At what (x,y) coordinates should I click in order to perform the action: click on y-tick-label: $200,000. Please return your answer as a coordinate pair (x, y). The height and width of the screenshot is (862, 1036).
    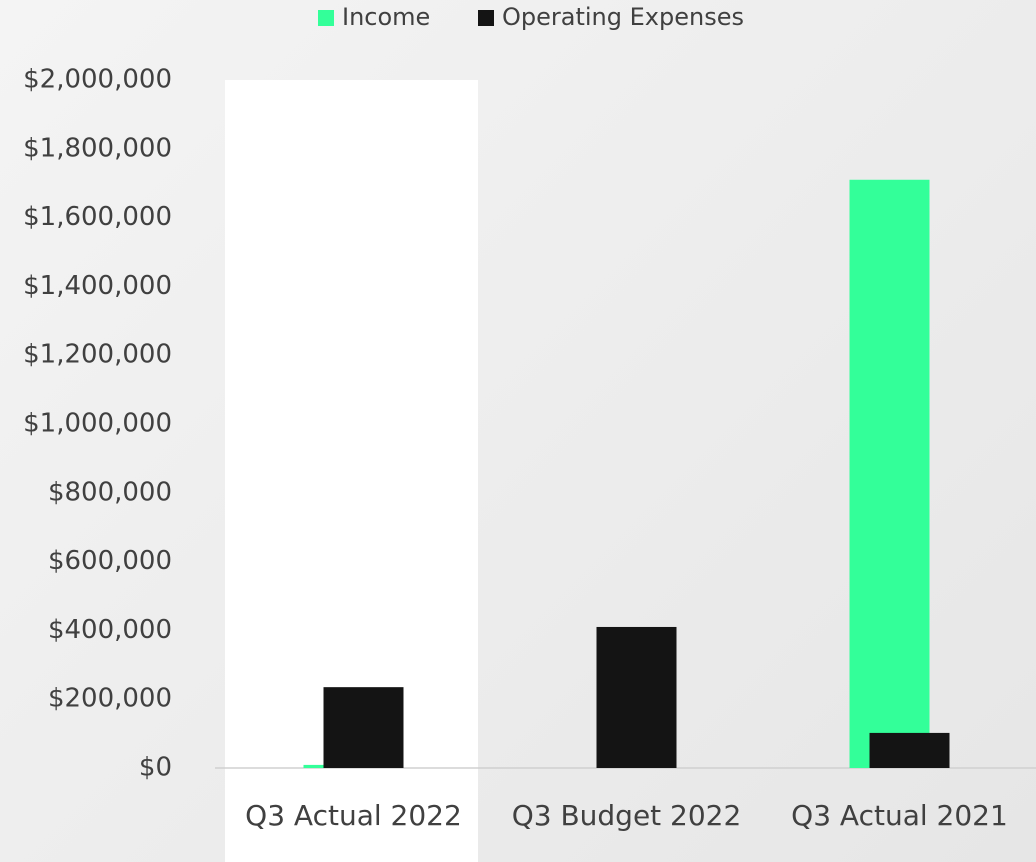
    Looking at the image, I should click on (110, 699).